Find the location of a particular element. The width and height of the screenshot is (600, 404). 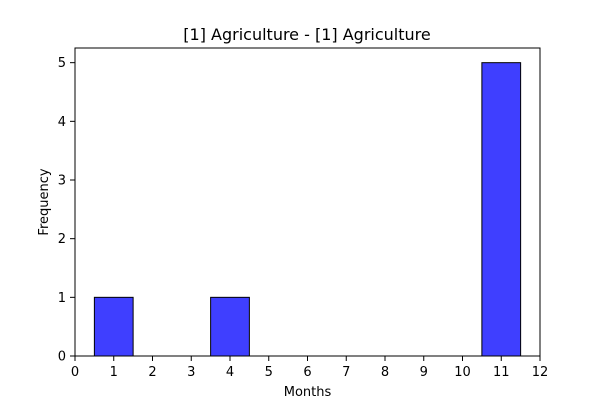

y-tick-label-0: 0 is located at coordinates (62, 357).